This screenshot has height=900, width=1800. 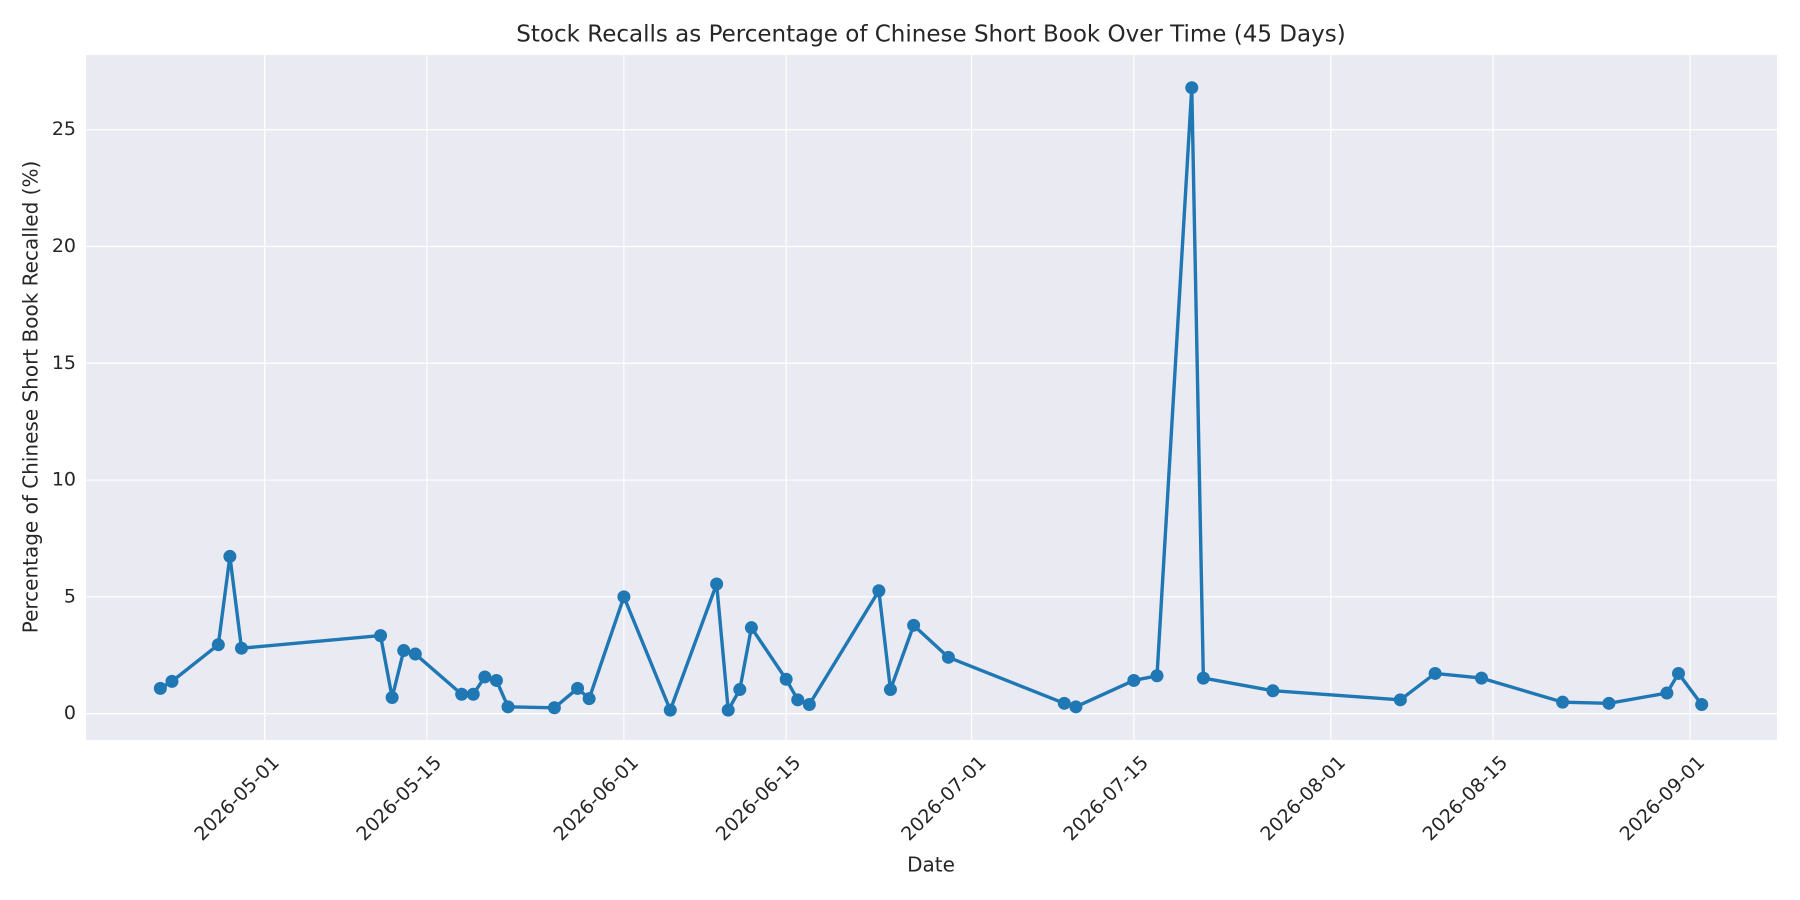 What do you see at coordinates (596, 799) in the screenshot?
I see `x-tick-label: 2026-06-01` at bounding box center [596, 799].